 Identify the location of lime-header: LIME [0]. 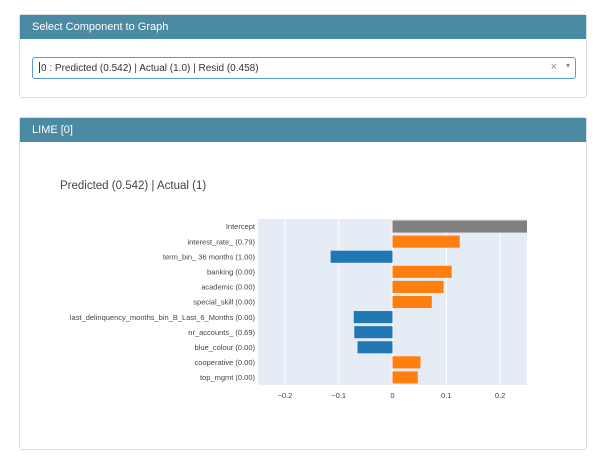
(303, 130).